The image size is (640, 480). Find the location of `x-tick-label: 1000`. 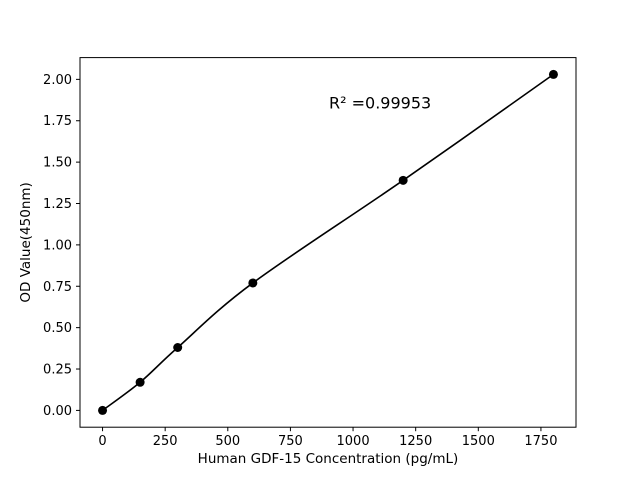

x-tick-label: 1000 is located at coordinates (353, 441).